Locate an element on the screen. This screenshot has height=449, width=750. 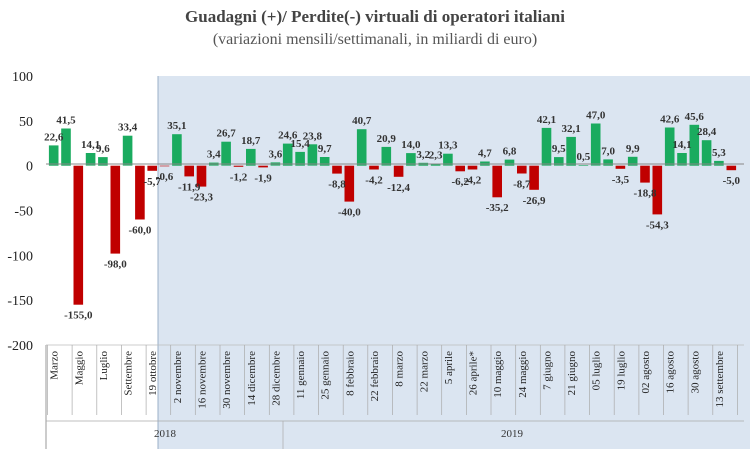
data-label: 3,2 is located at coordinates (423, 155).